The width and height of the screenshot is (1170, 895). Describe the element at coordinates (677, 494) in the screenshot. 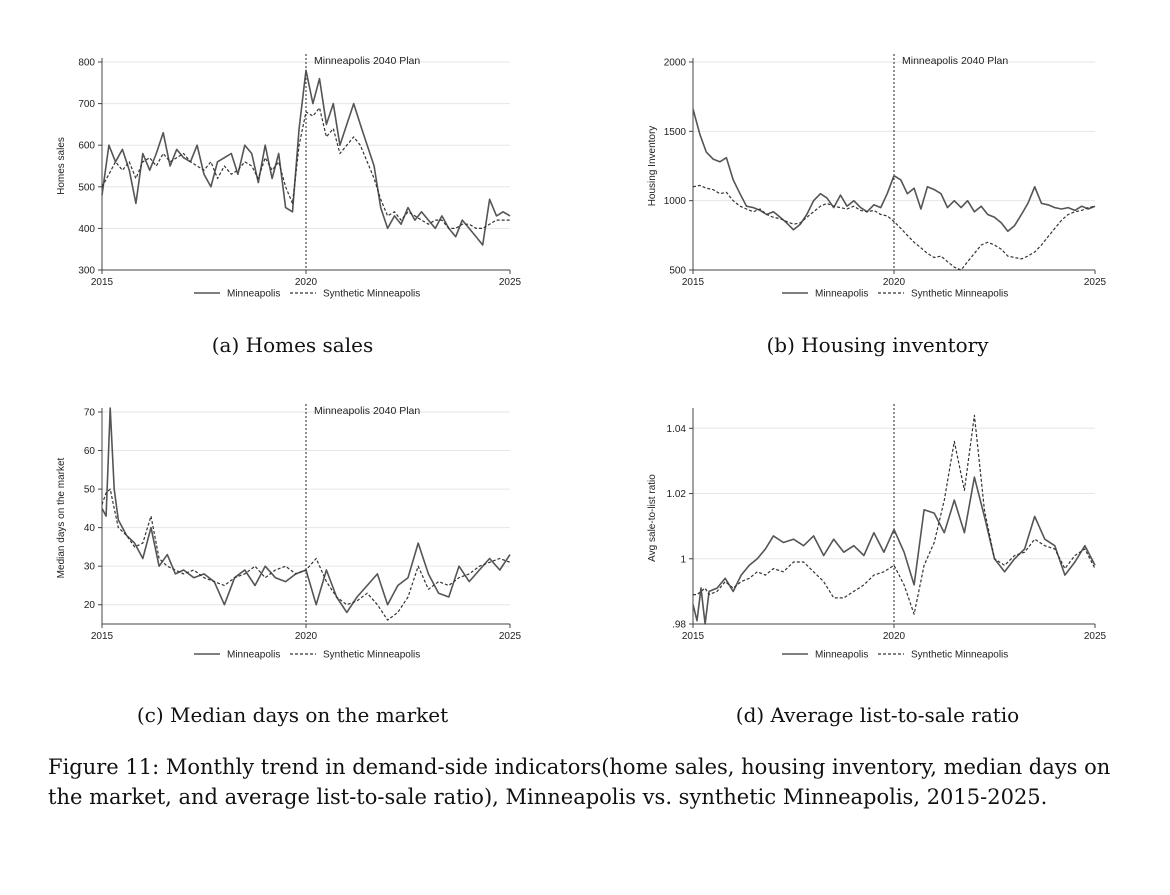

I see `y-tick-label: 1.02` at that location.